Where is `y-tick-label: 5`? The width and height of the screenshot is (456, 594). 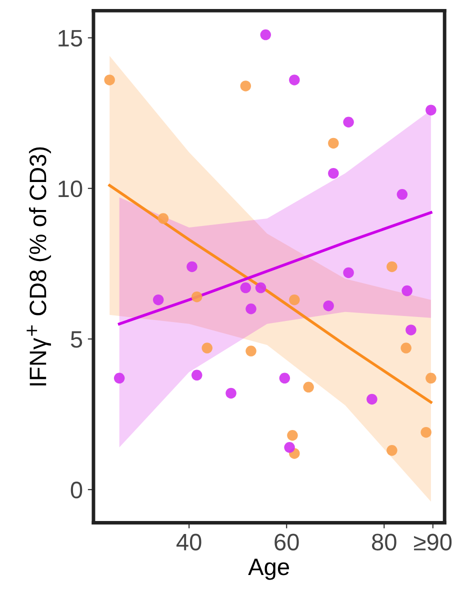
y-tick-label: 5 is located at coordinates (76, 339).